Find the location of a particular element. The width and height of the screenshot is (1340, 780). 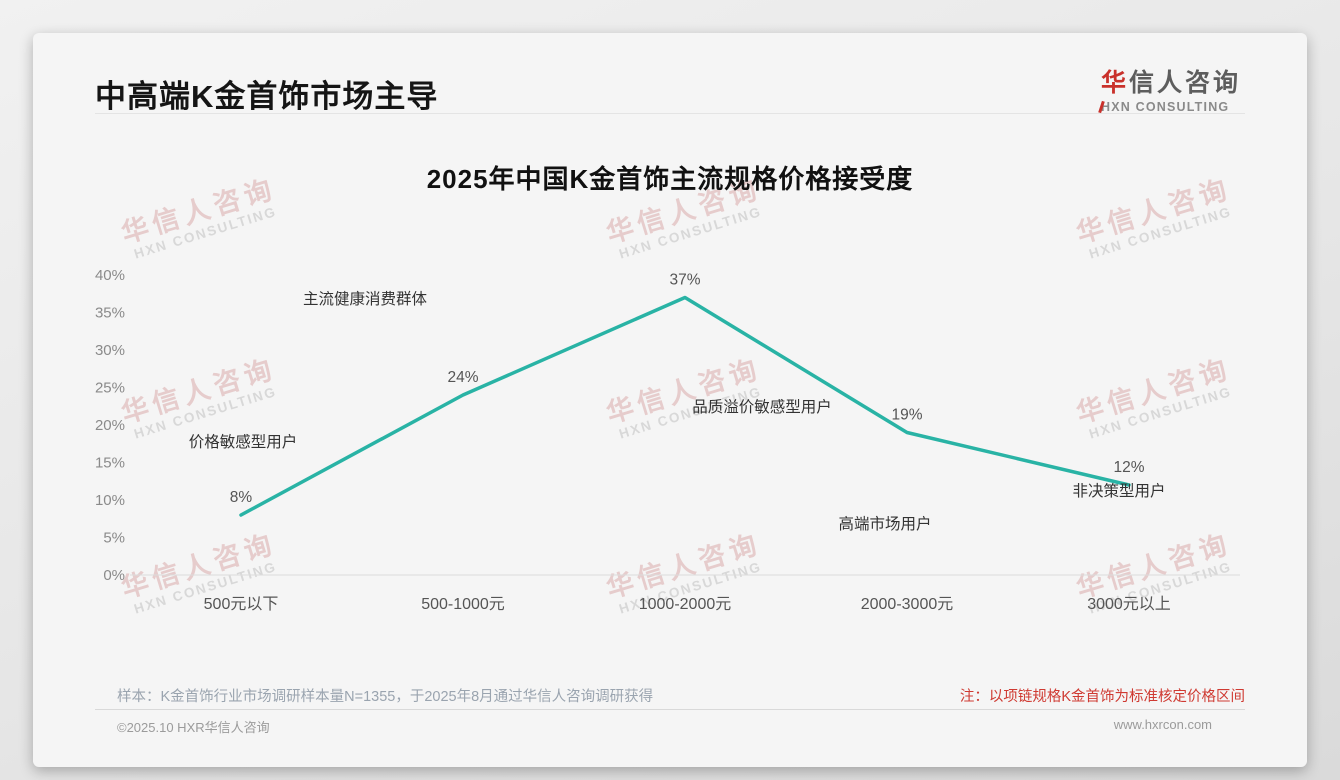

price-basis-note: 注：以项链规格K金首饰为标准核定价格区间 is located at coordinates (1102, 697).